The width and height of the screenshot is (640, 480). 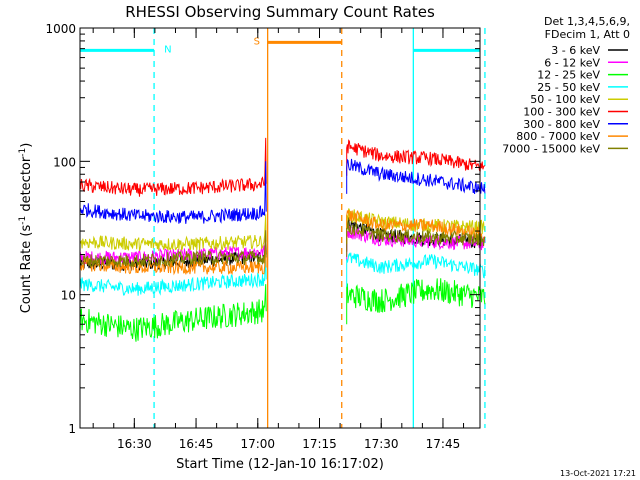 I want to click on series-line-6-seg1, so click(x=173, y=192).